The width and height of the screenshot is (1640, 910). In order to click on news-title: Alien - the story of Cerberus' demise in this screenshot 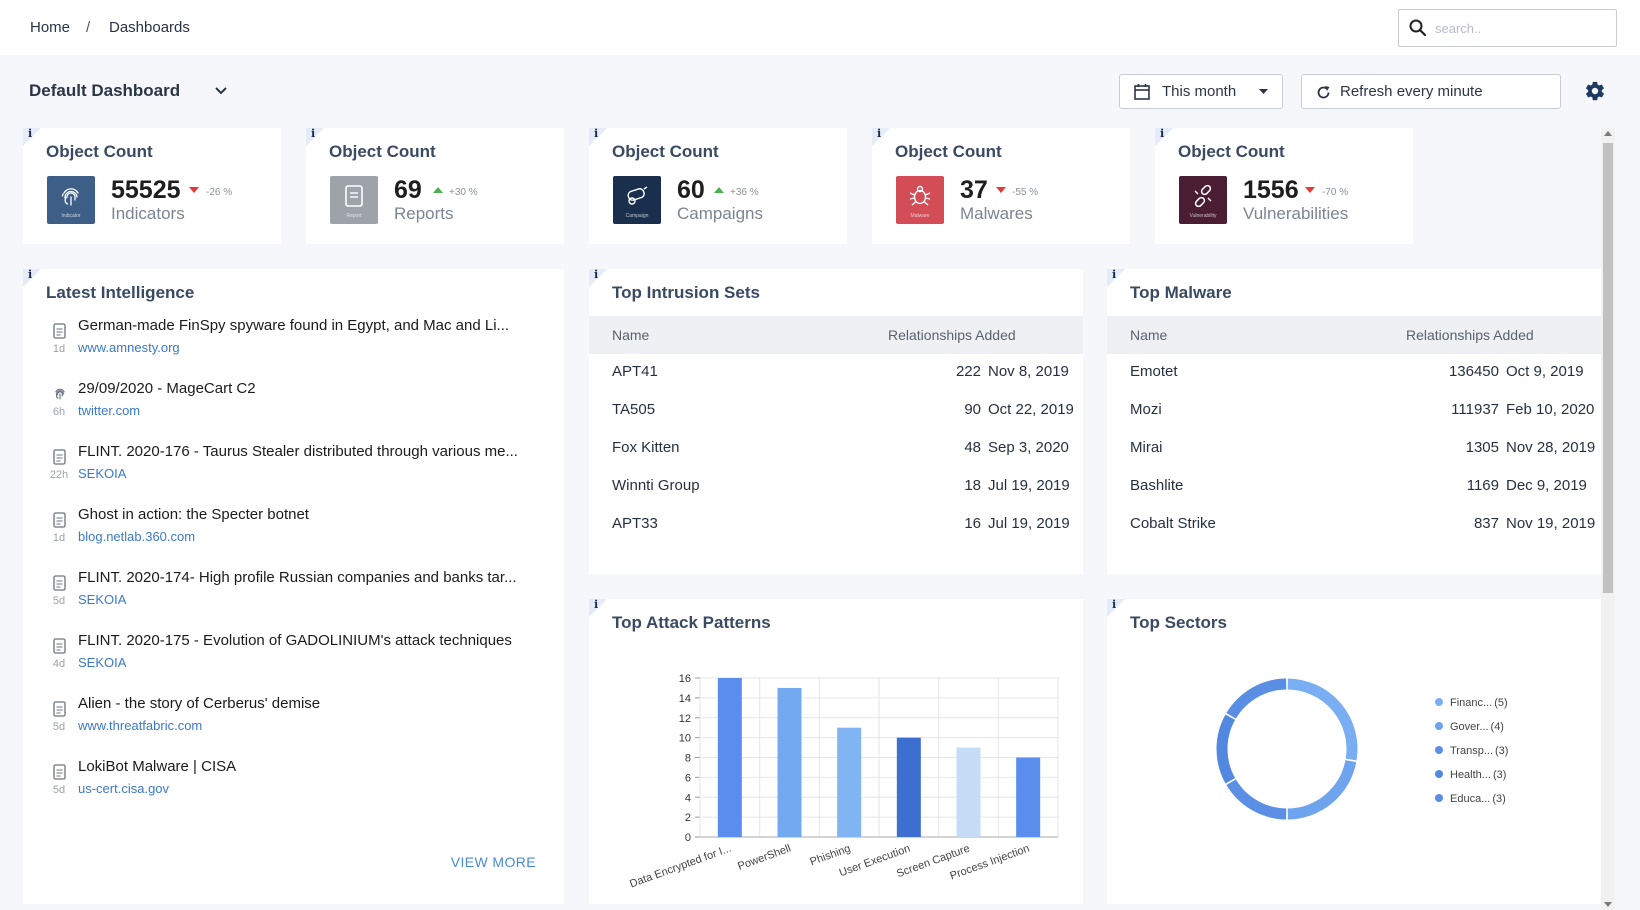, I will do `click(199, 703)`.